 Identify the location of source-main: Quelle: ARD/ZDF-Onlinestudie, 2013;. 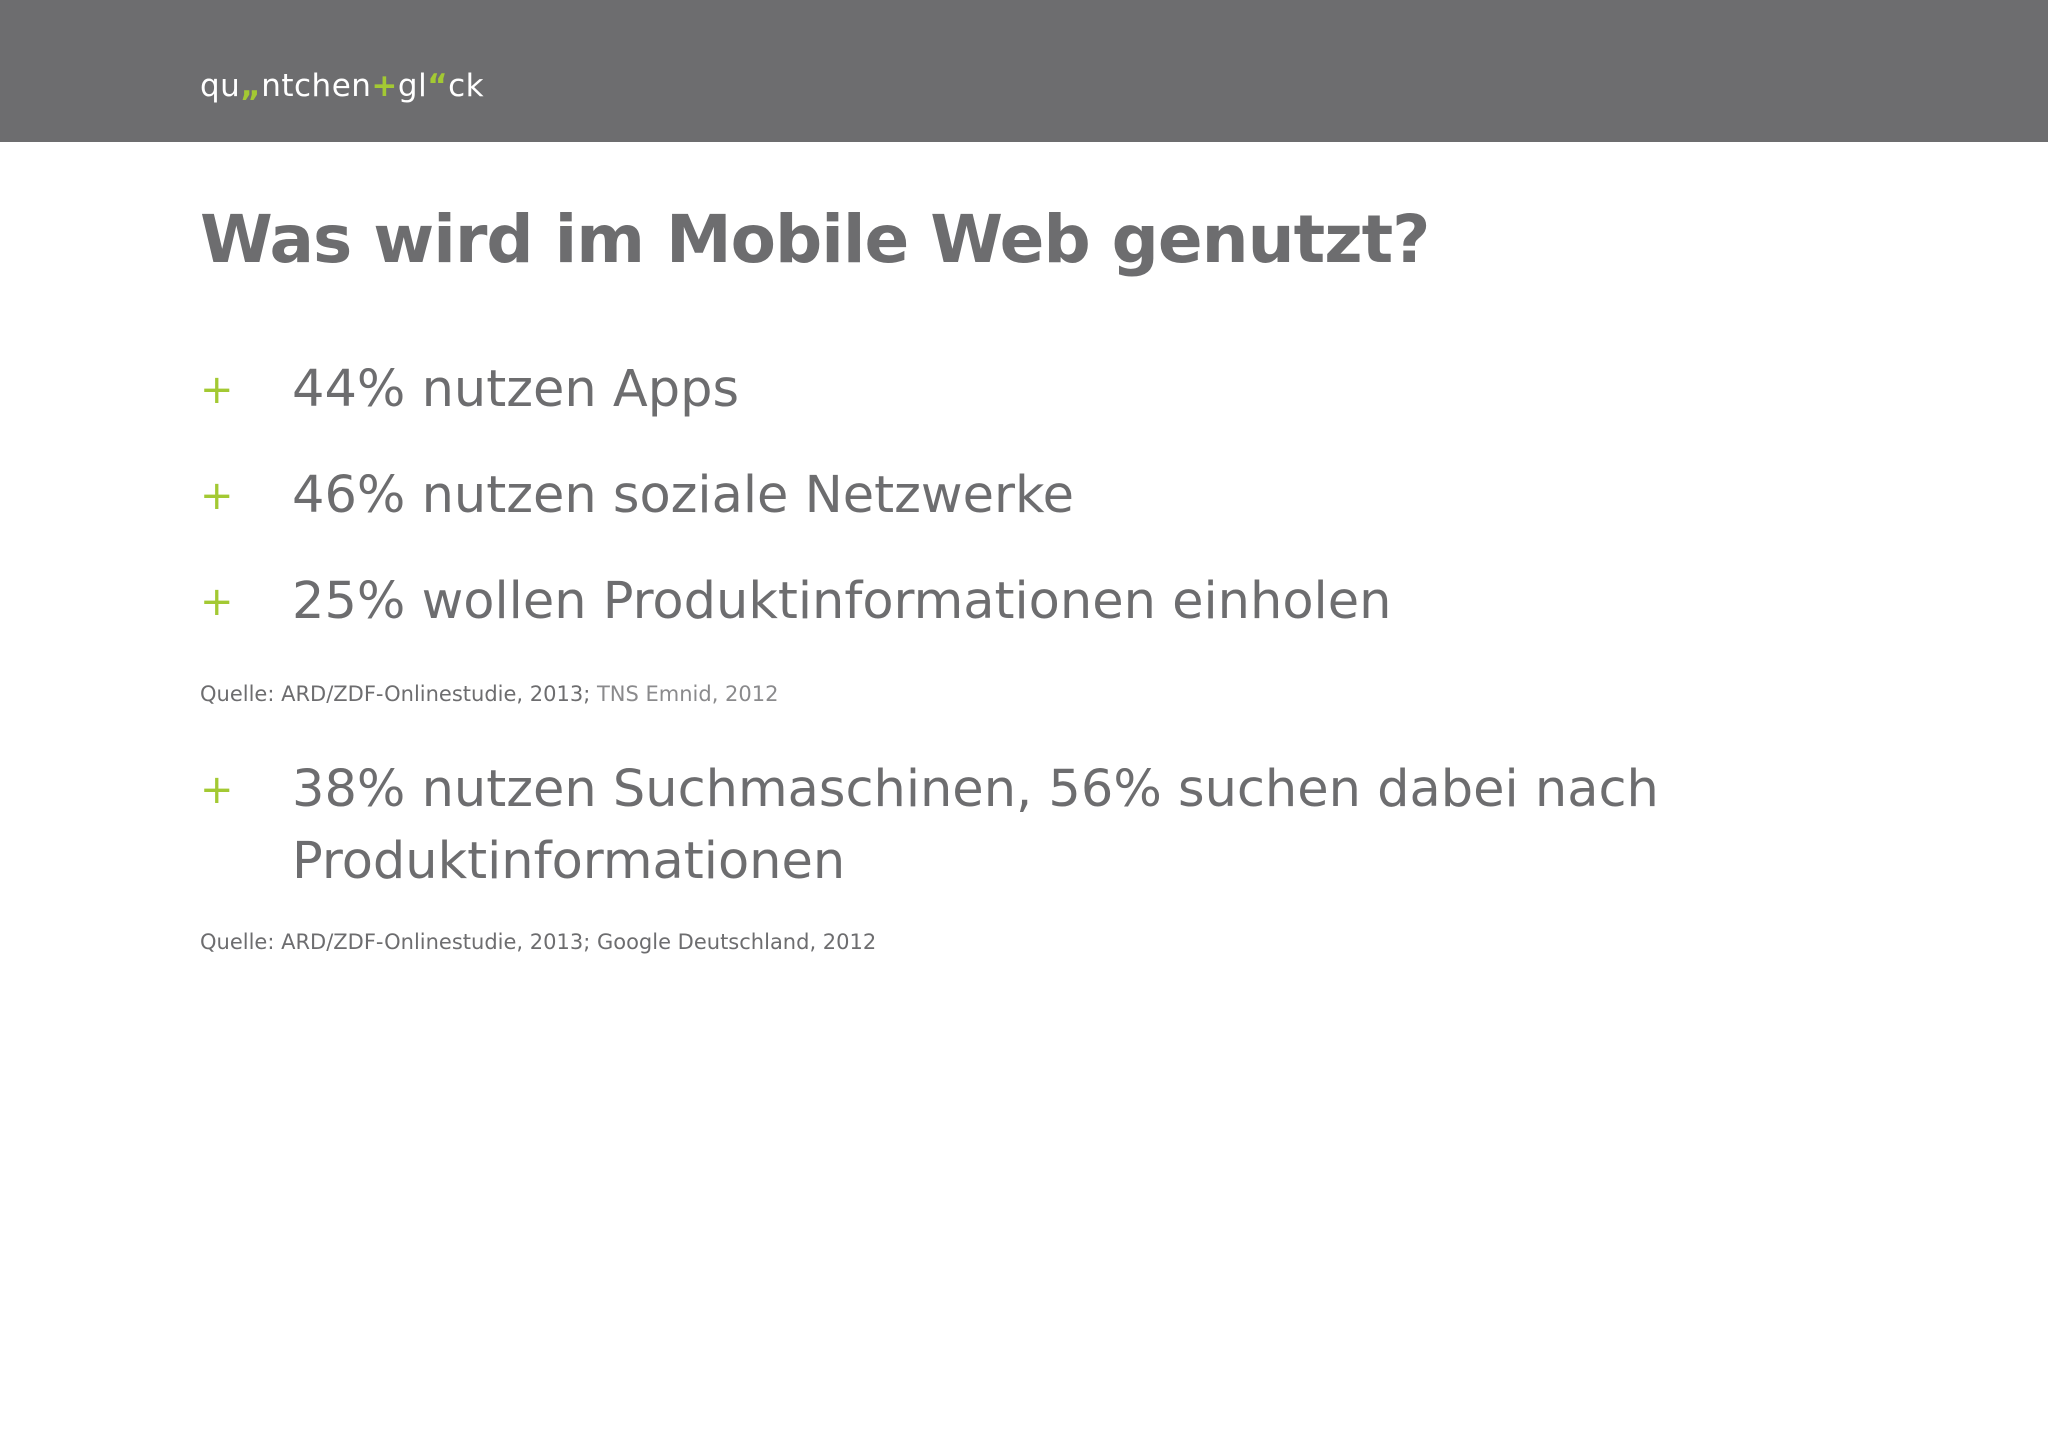
(395, 694).